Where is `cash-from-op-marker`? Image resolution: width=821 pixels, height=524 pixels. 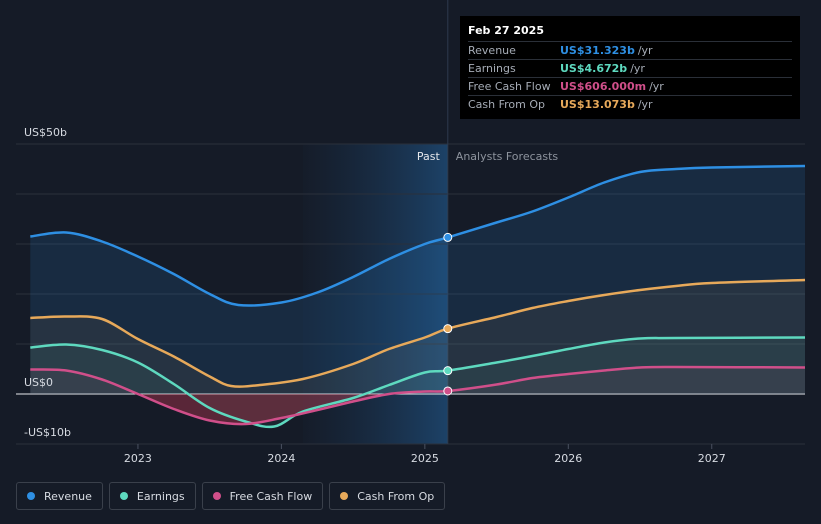 cash-from-op-marker is located at coordinates (448, 329).